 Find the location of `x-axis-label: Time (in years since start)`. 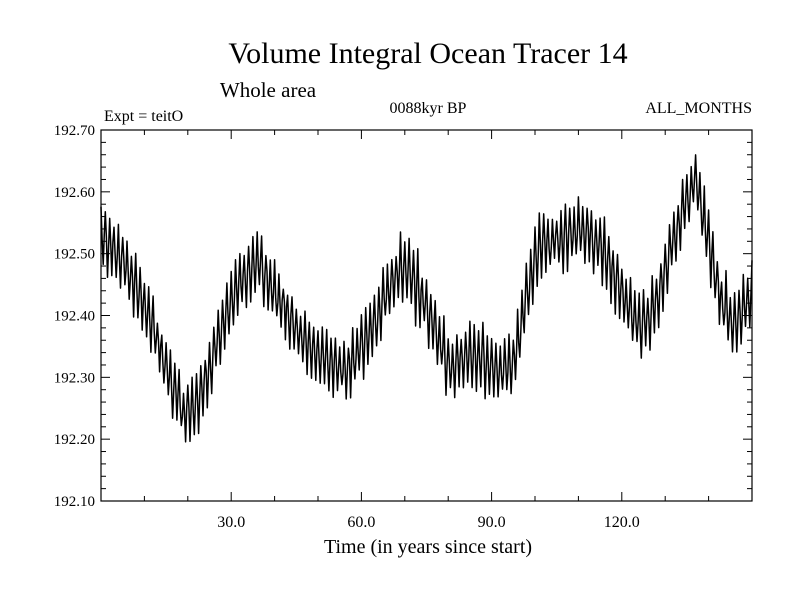

x-axis-label: Time (in years since start) is located at coordinates (428, 547).